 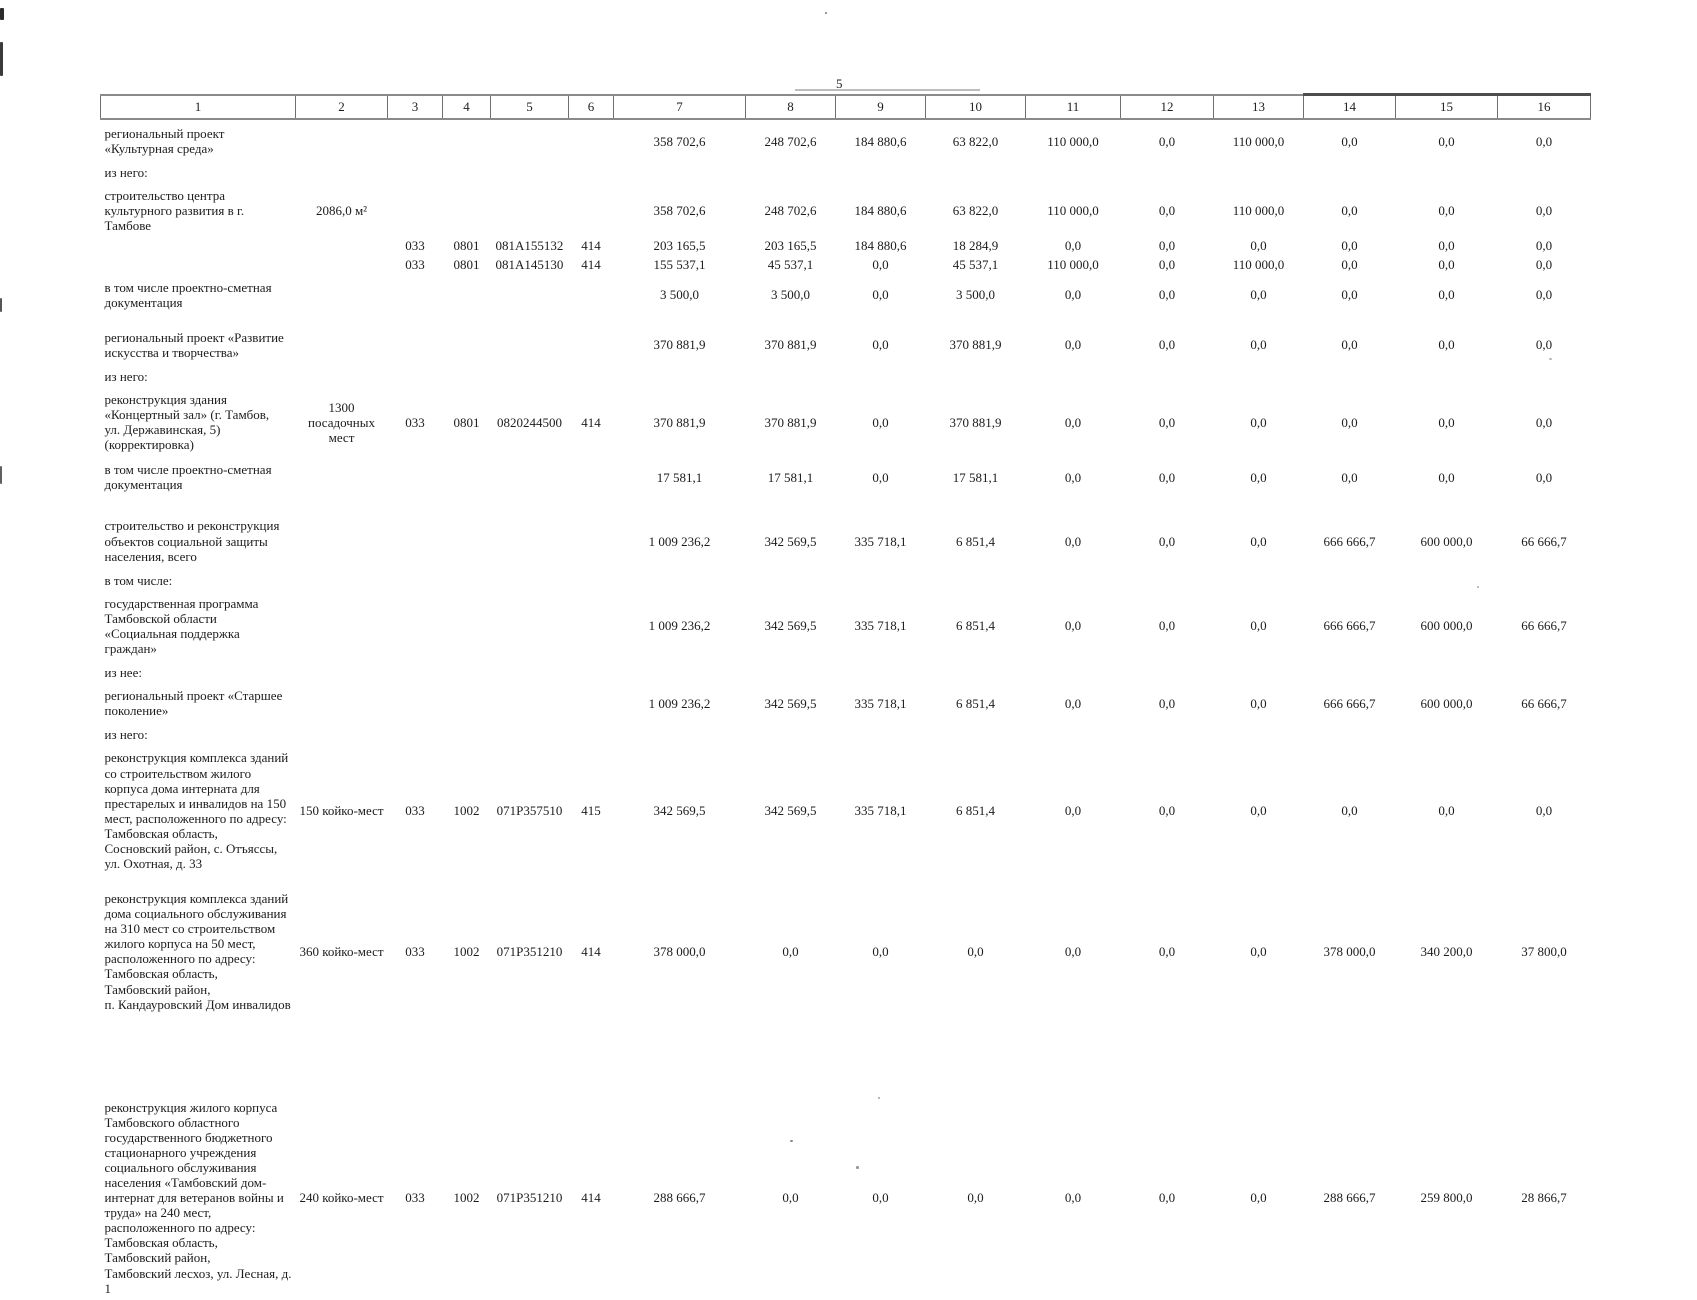 I want to click on row-title-cell: из нее:, so click(x=123, y=673).